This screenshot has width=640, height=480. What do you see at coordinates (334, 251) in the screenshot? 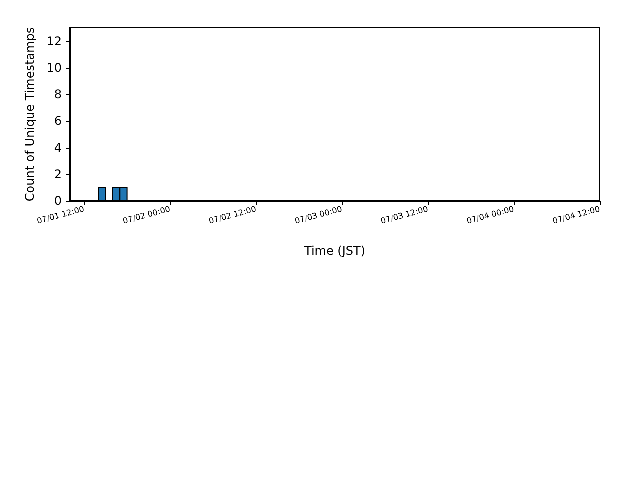
I see `x-axis-title: Time (JST)` at bounding box center [334, 251].